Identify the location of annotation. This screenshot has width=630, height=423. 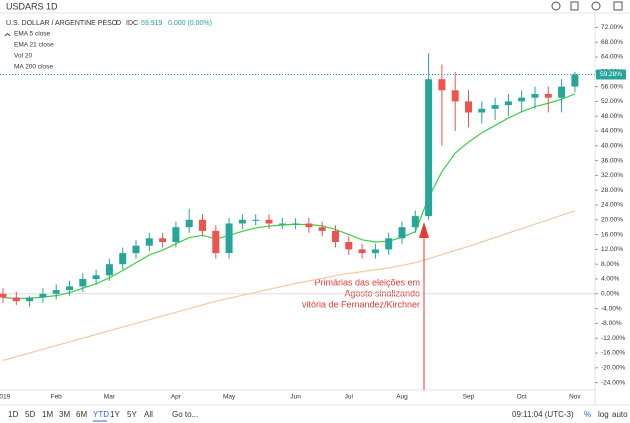
(424, 306).